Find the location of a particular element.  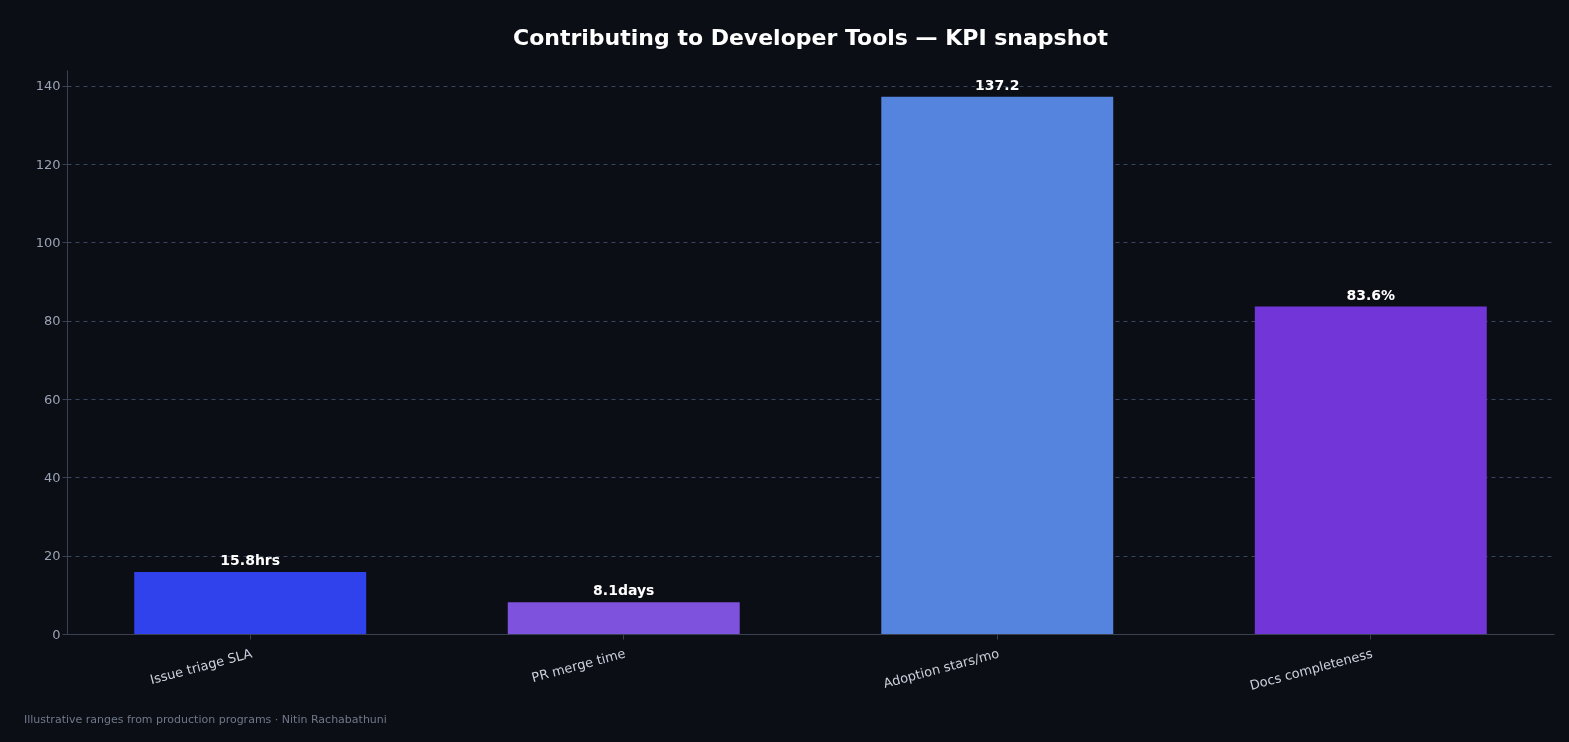

y-tick-label: 40 is located at coordinates (52, 477).